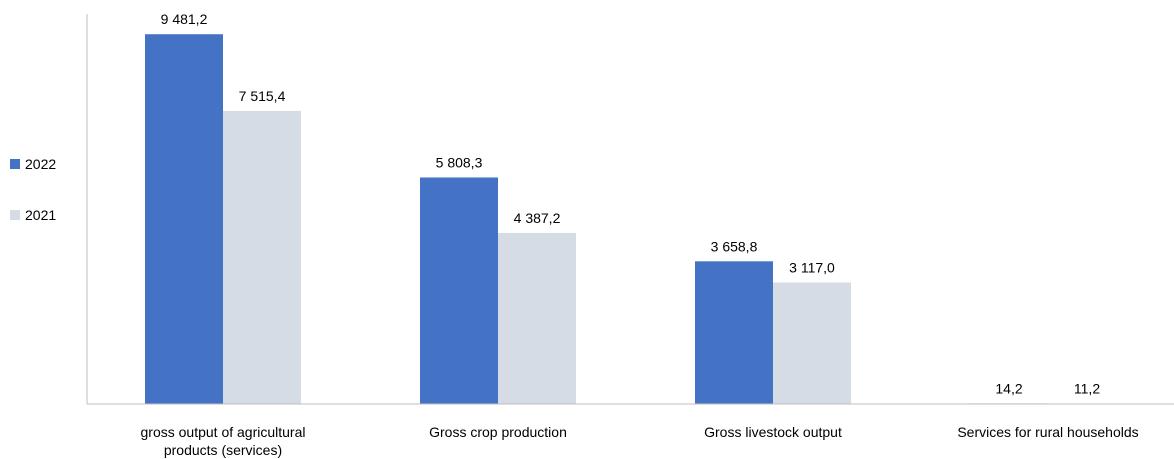 This screenshot has width=1174, height=459. Describe the element at coordinates (223, 450) in the screenshot. I see `category-label-0-line2: products (services)` at that location.